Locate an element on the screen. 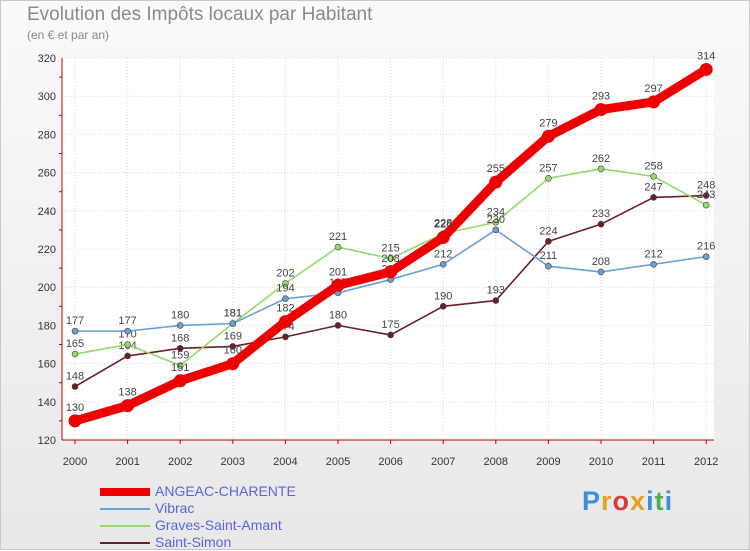  x-tick-label: 2007 is located at coordinates (443, 462).